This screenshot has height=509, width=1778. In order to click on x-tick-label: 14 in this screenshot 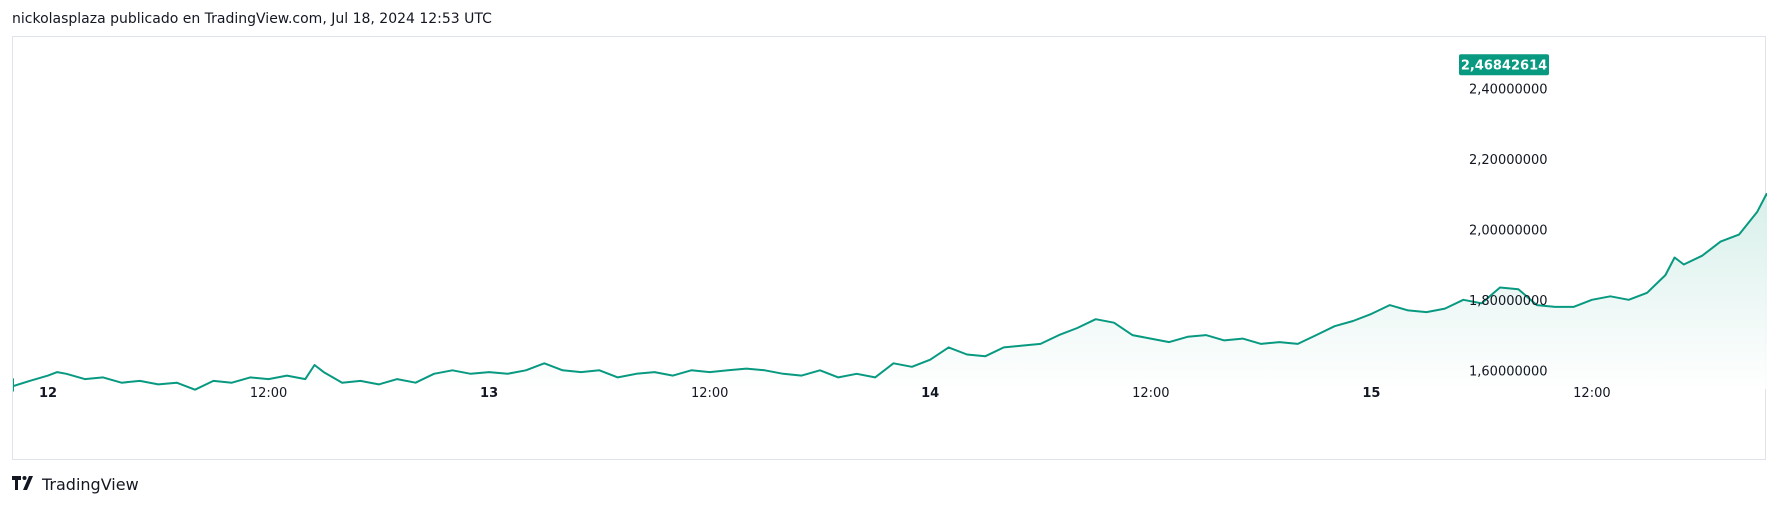, I will do `click(930, 393)`.